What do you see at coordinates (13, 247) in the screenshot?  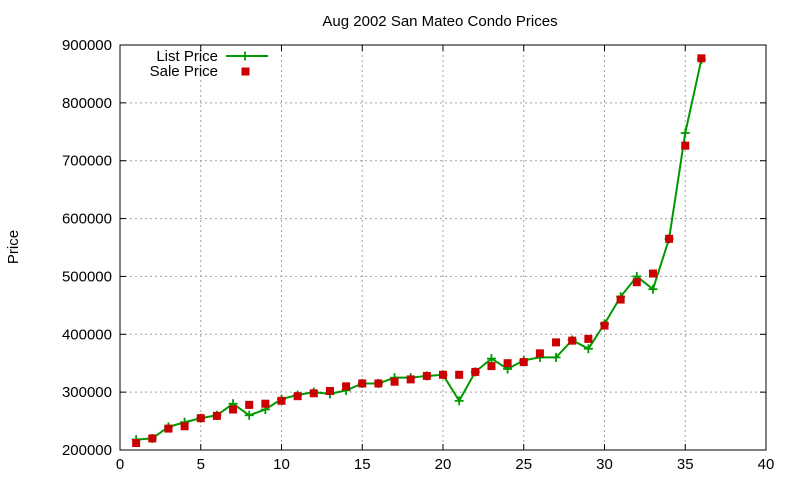 I see `y-axis-label: Price` at bounding box center [13, 247].